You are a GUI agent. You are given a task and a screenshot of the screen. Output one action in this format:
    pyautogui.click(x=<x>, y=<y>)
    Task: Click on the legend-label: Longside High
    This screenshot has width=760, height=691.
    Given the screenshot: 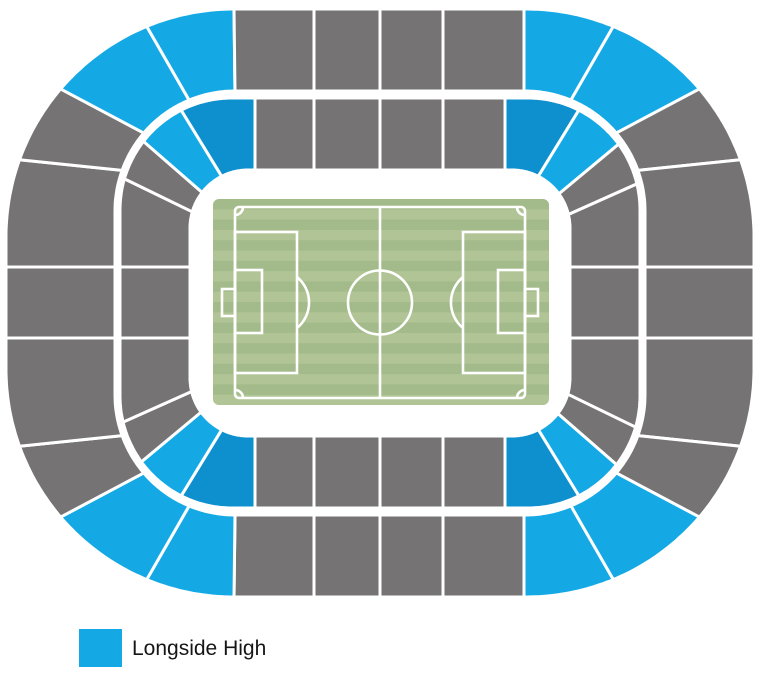 What is the action you would take?
    pyautogui.click(x=199, y=648)
    